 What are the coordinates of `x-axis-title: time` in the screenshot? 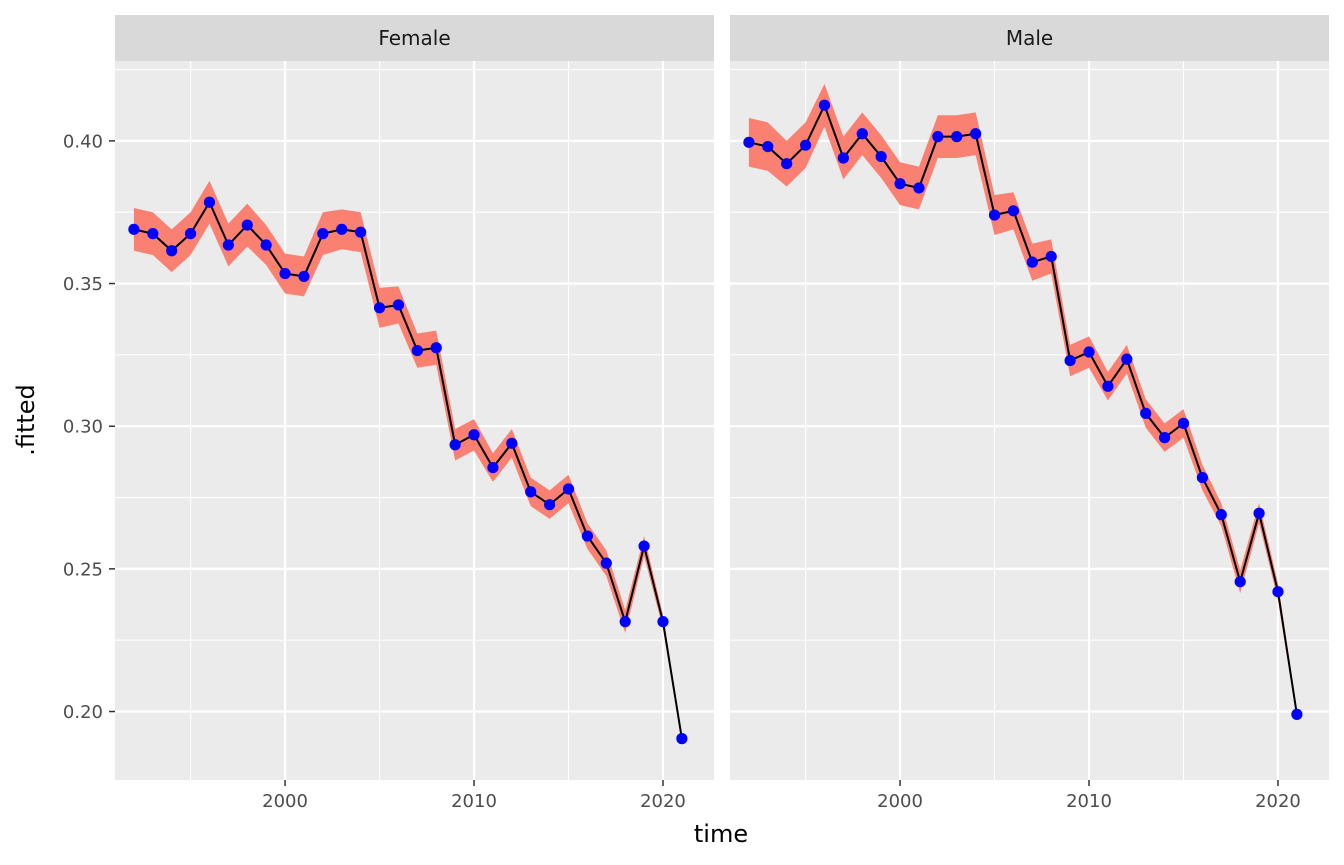 It's located at (721, 834).